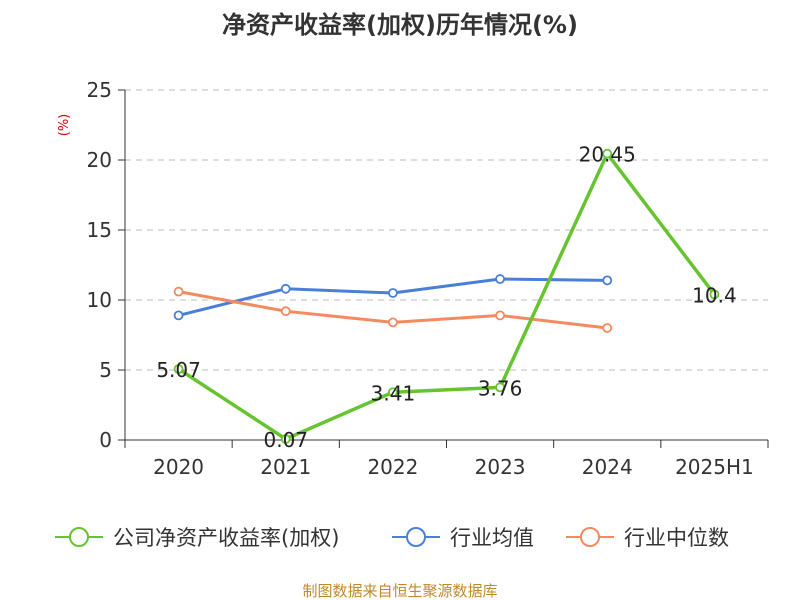  I want to click on data-label: 20.45, so click(607, 155).